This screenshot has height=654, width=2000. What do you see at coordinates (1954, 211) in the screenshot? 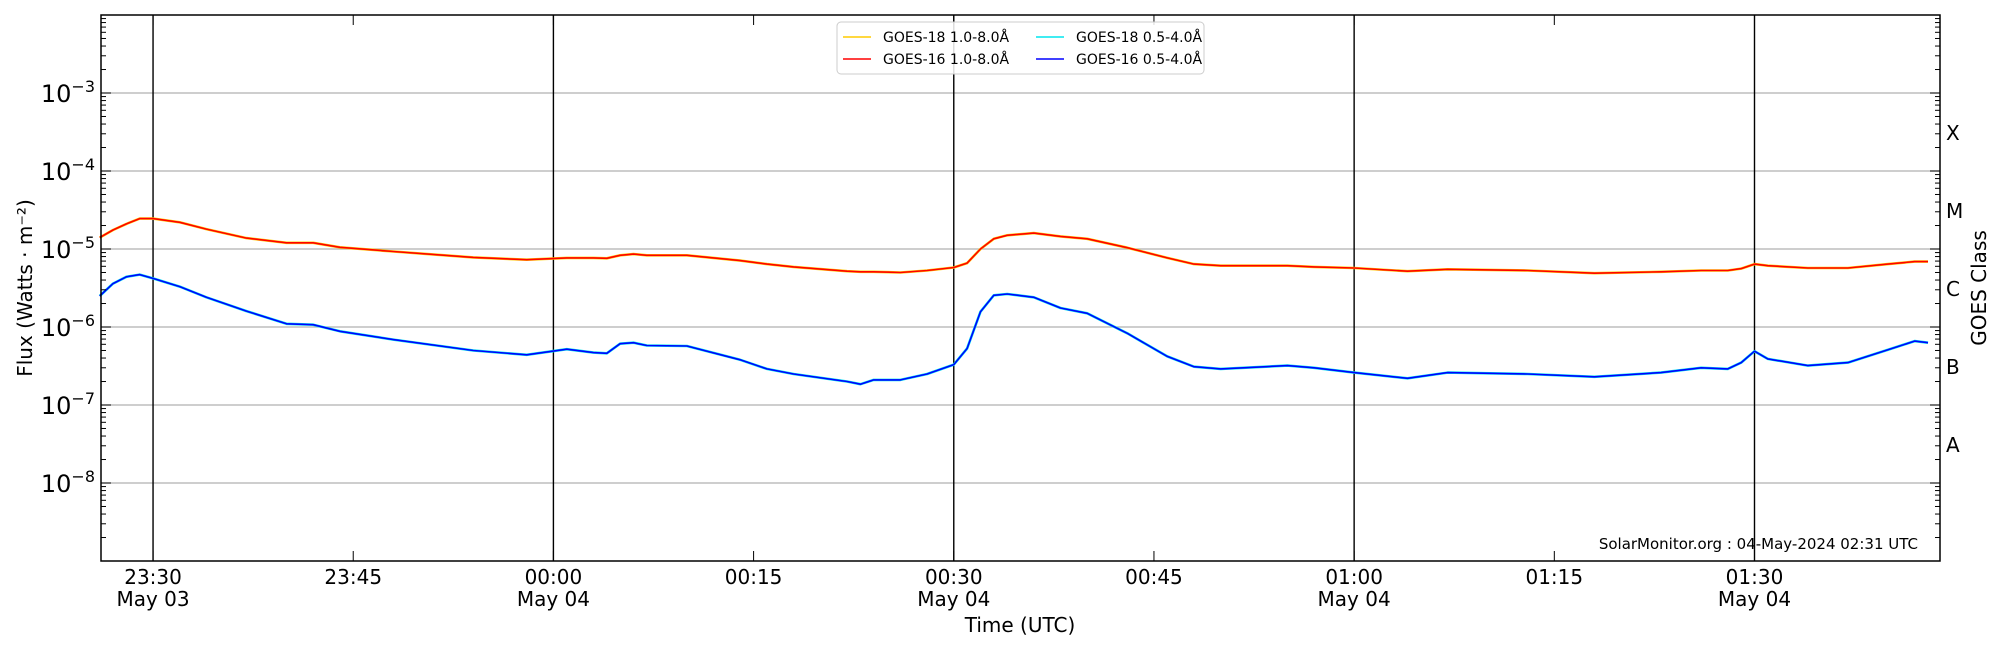
I see `goes-class-label-m: M` at bounding box center [1954, 211].